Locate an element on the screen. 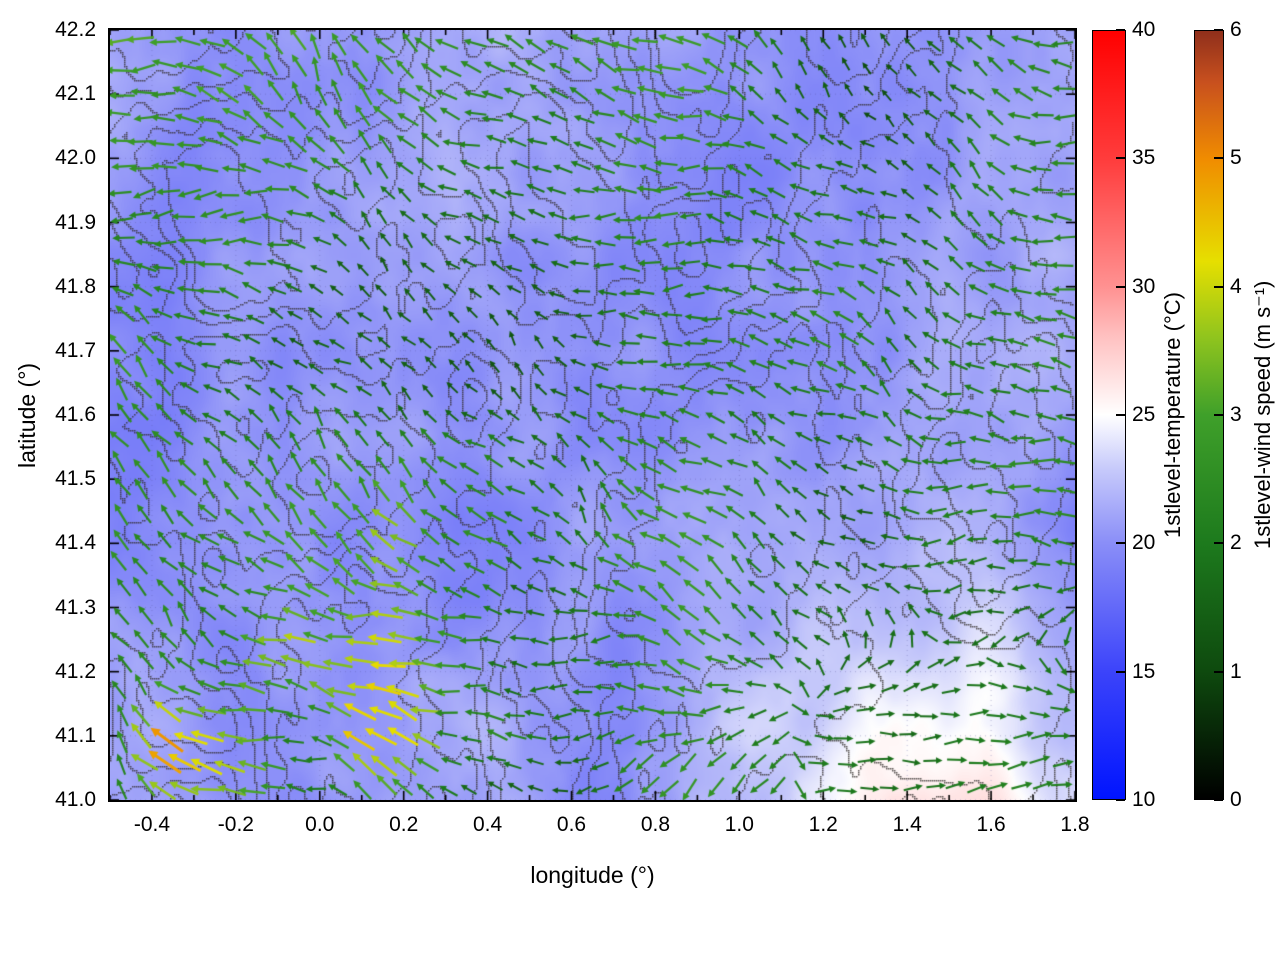 This screenshot has height=960, width=1280. colorbar-tick-label: 1 is located at coordinates (1236, 671).